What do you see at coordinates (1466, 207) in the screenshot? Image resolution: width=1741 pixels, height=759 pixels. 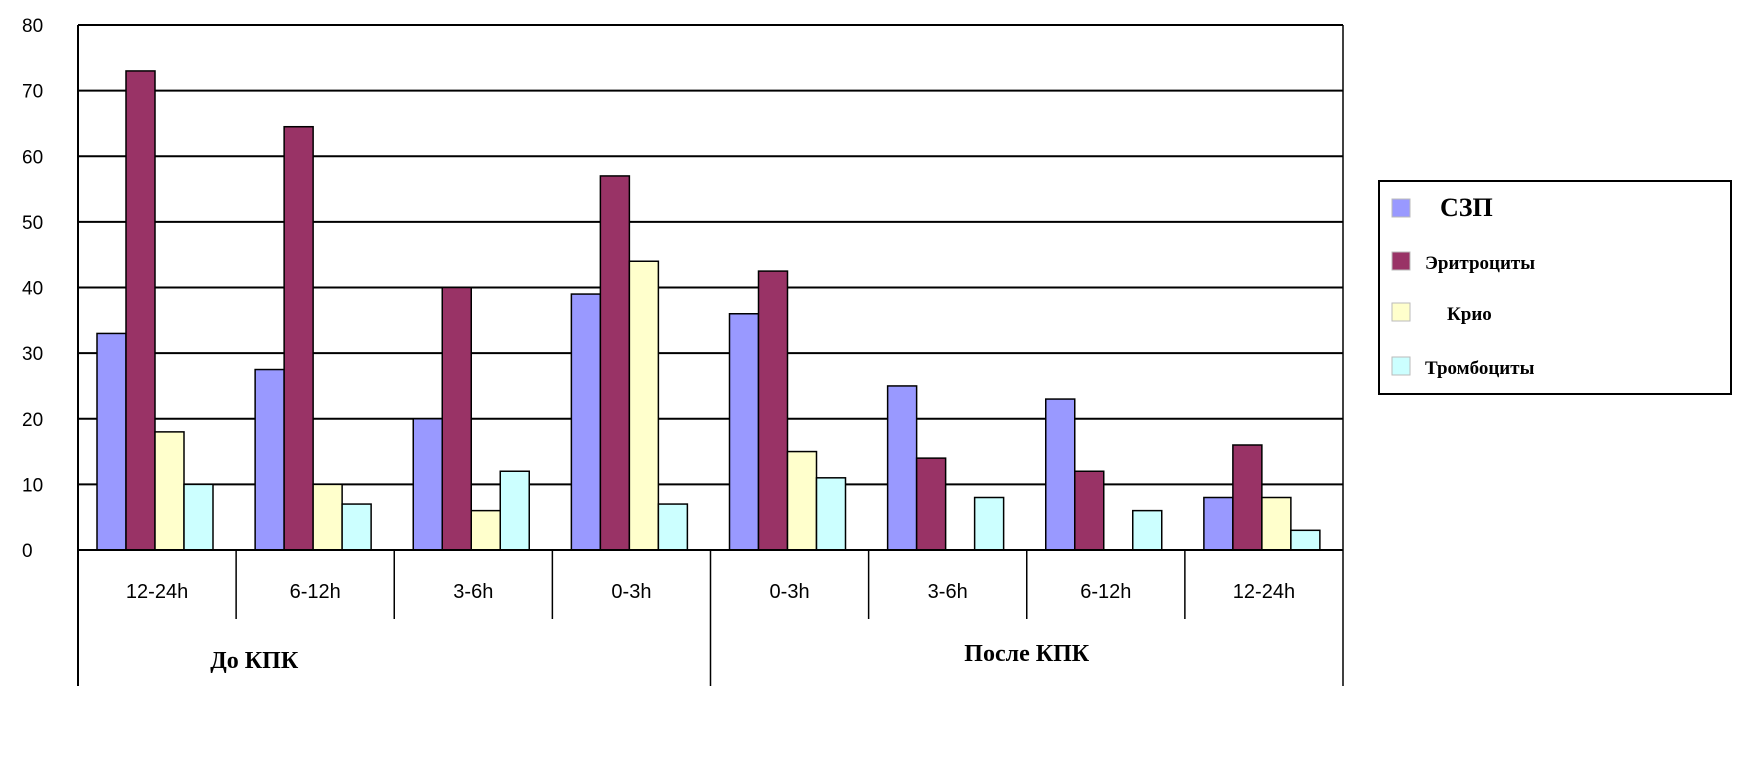 I see `legend-label: СЗП` at bounding box center [1466, 207].